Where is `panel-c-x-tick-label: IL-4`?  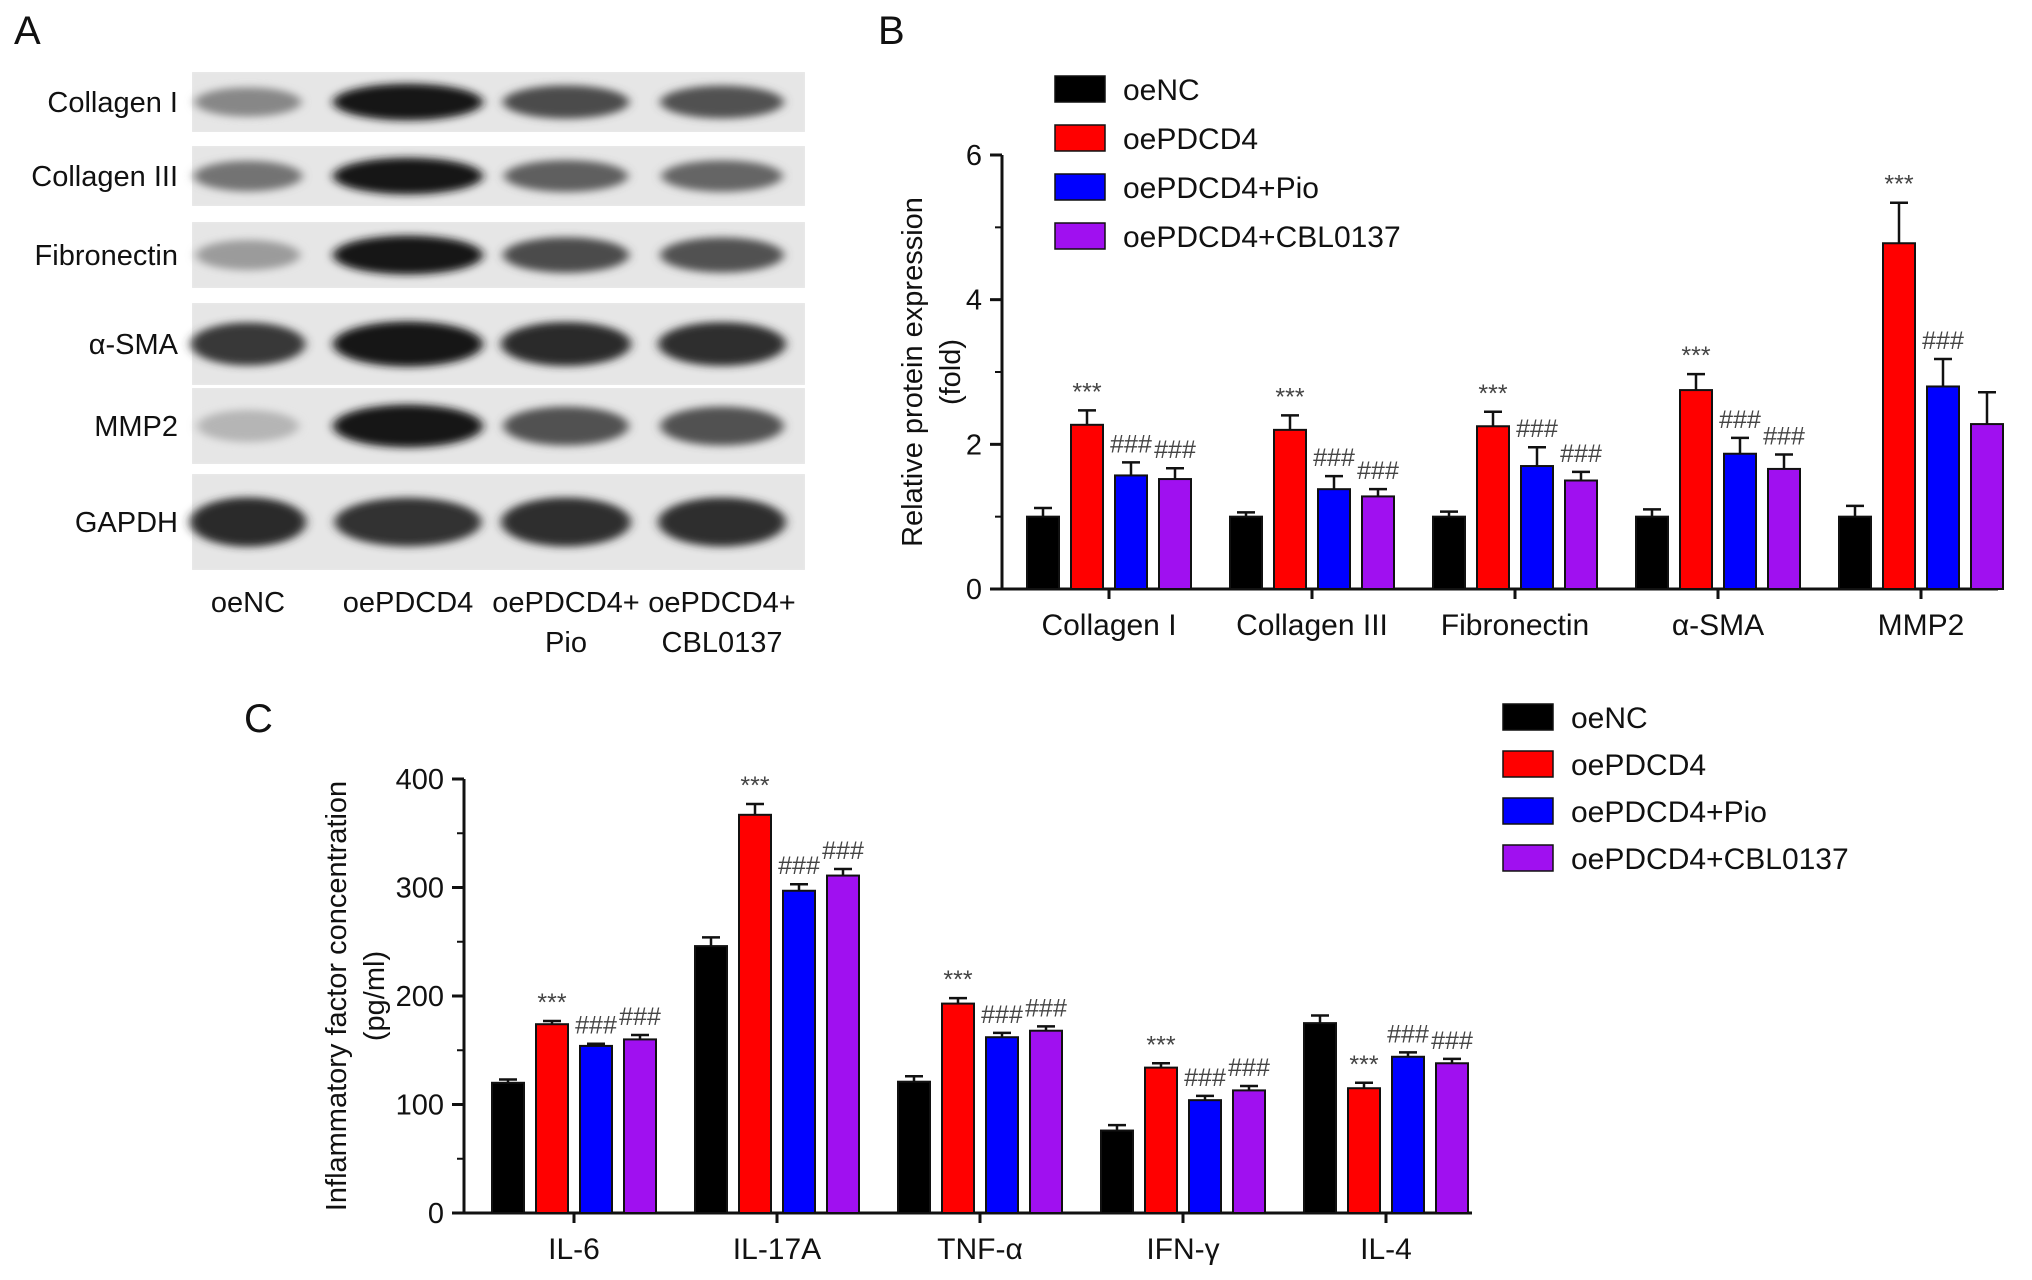
panel-c-x-tick-label: IL-4 is located at coordinates (1386, 1249).